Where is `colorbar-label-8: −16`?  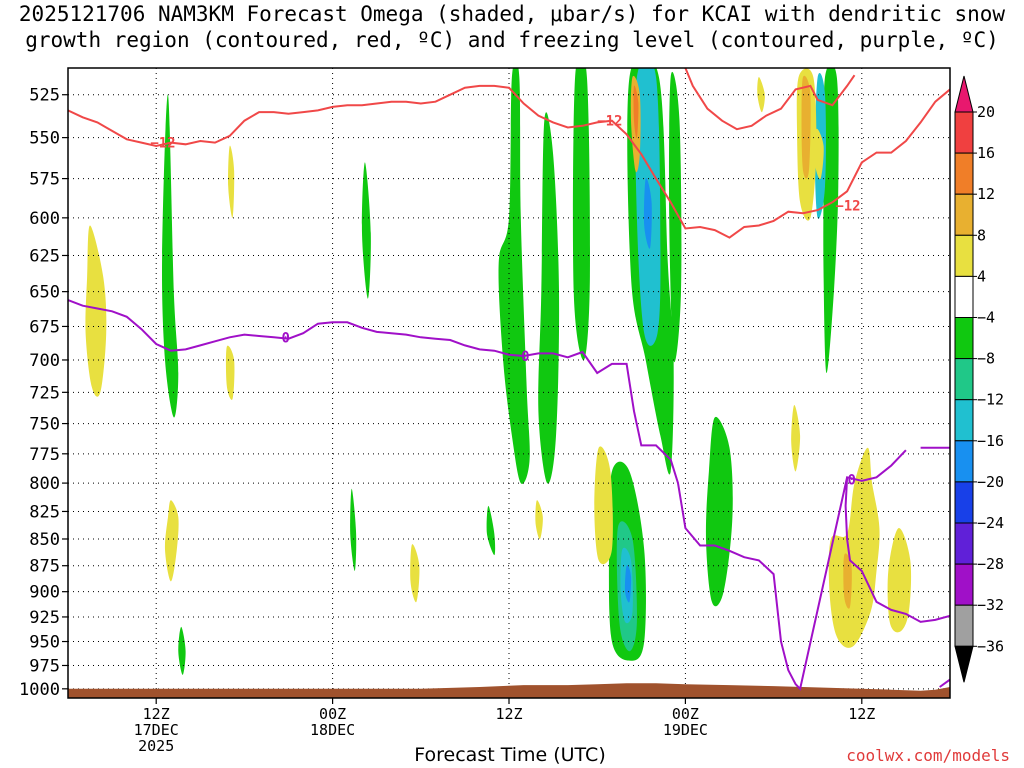
colorbar-label-8: −16 is located at coordinates (990, 441).